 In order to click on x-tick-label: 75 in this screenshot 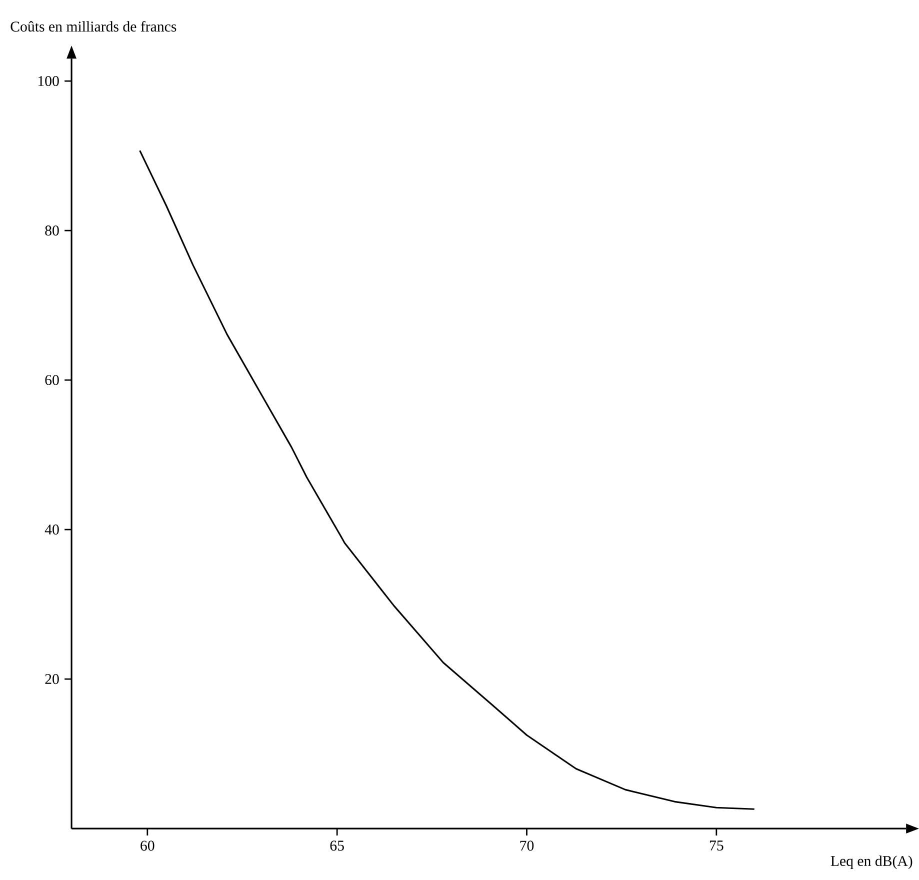, I will do `click(717, 845)`.